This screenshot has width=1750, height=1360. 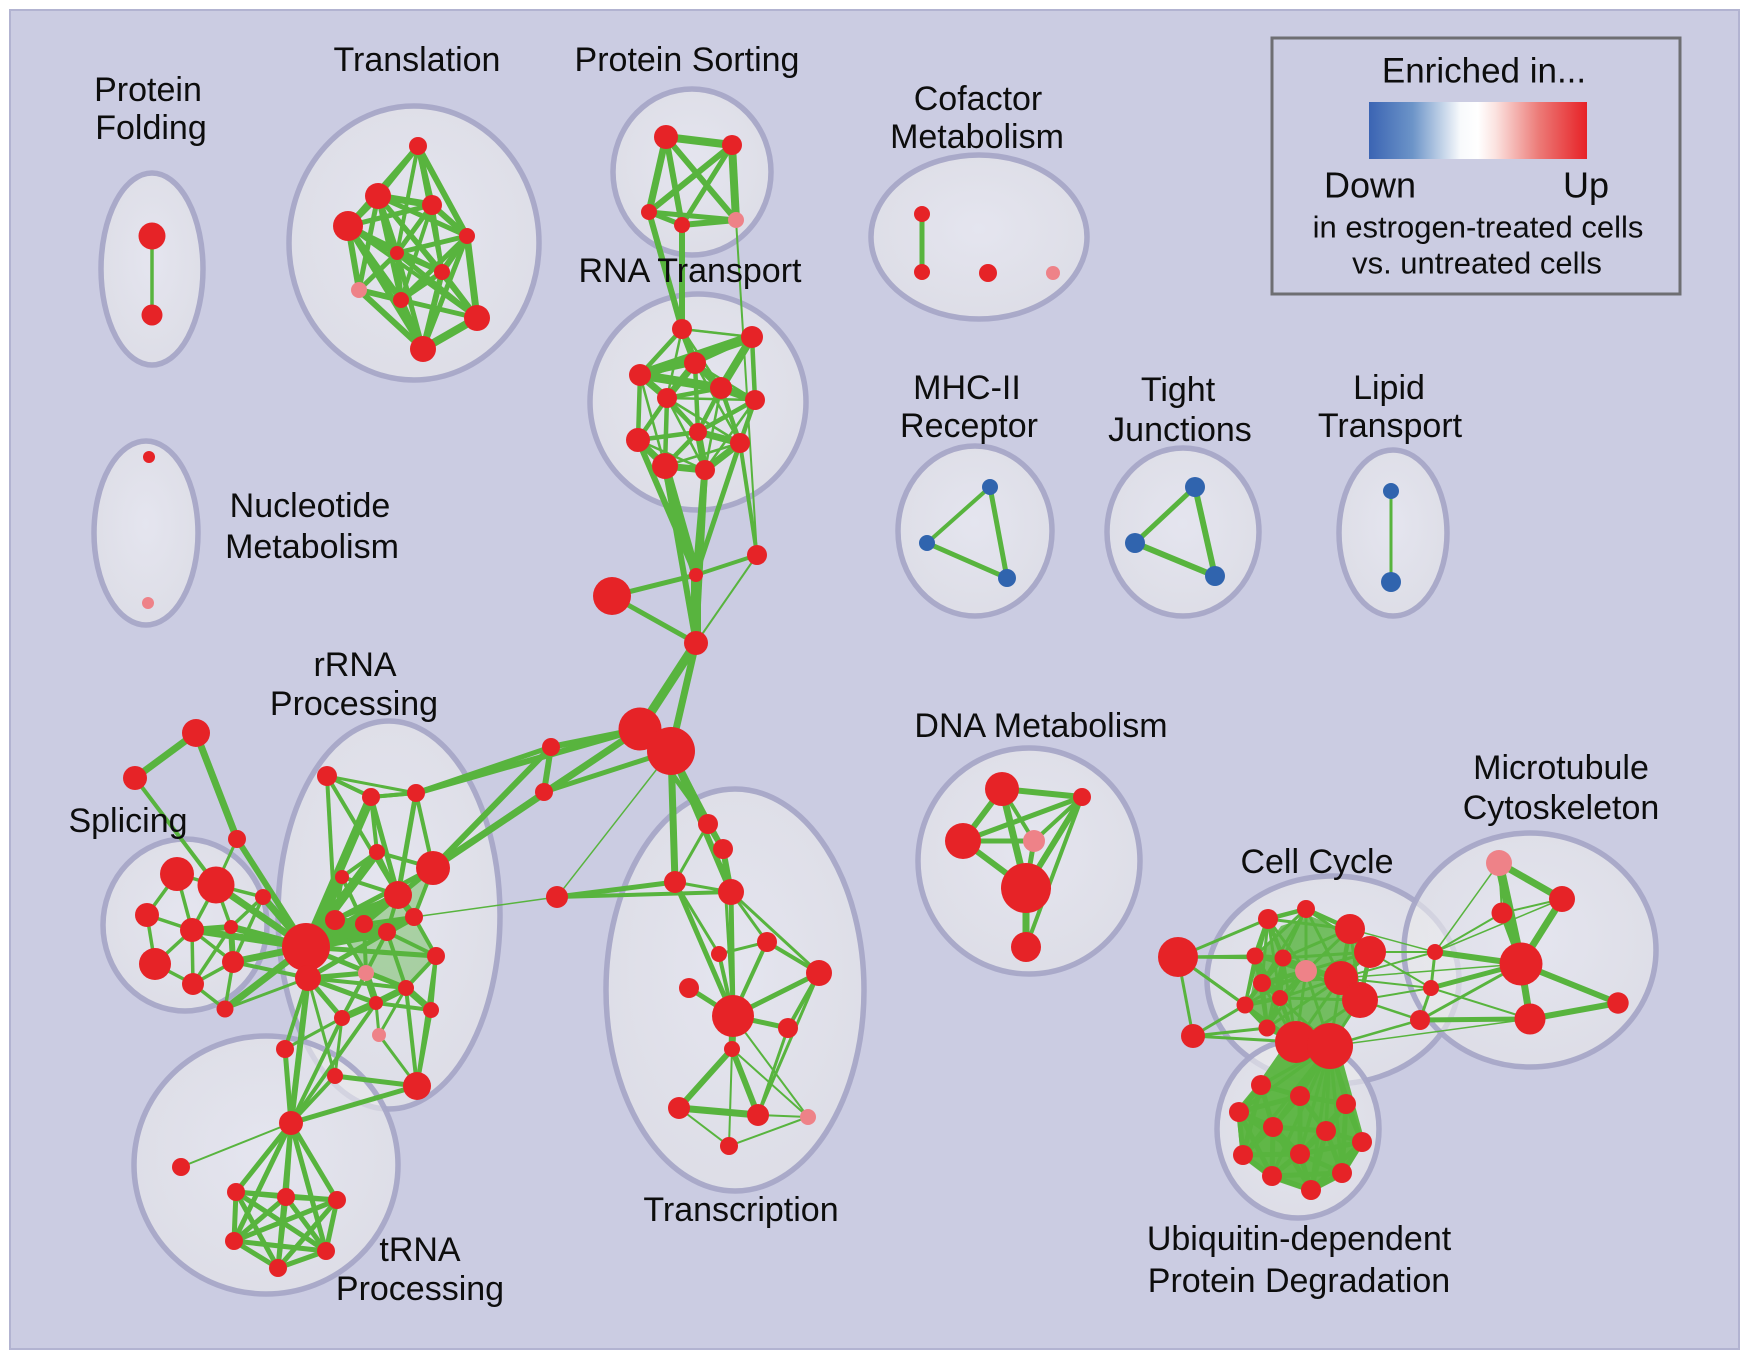 What do you see at coordinates (420, 1250) in the screenshot?
I see `svg-text: tRNA` at bounding box center [420, 1250].